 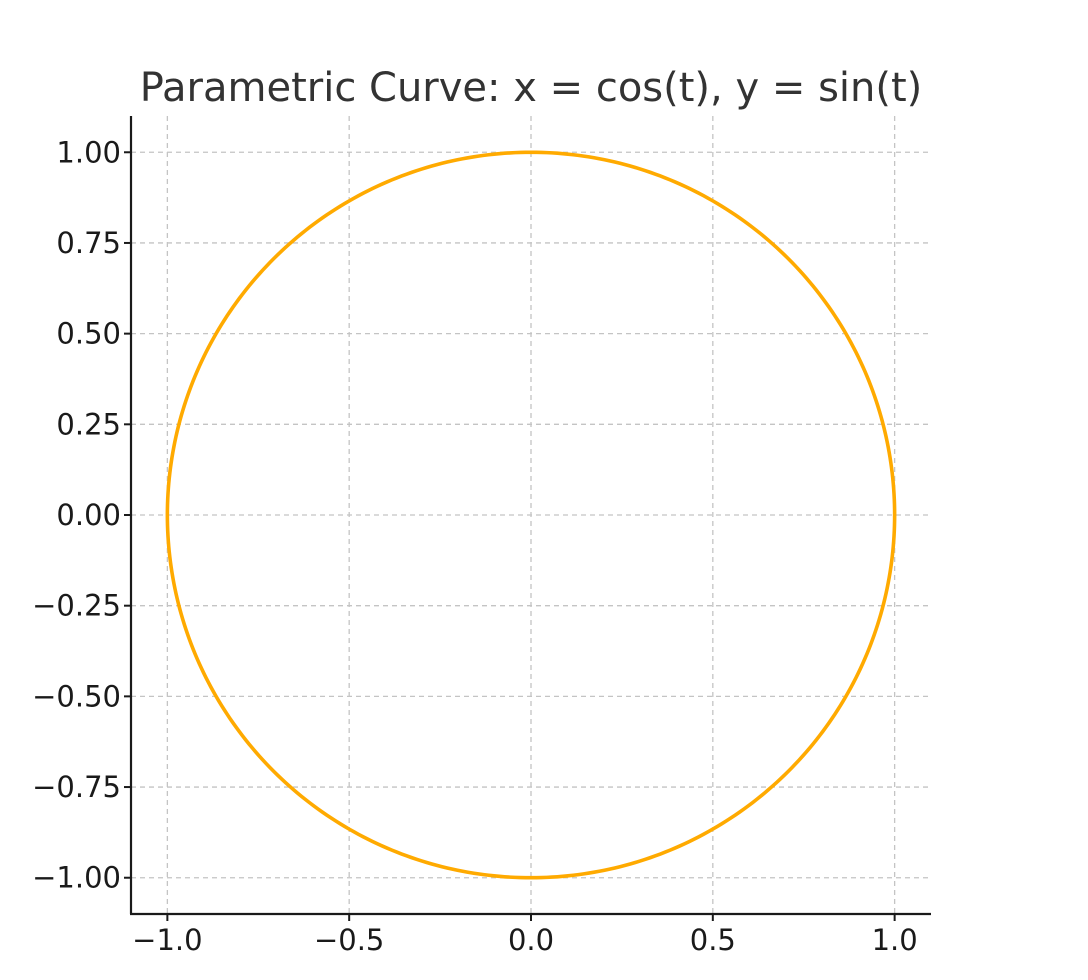 What do you see at coordinates (895, 940) in the screenshot?
I see `x-tick-label: 1.0` at bounding box center [895, 940].